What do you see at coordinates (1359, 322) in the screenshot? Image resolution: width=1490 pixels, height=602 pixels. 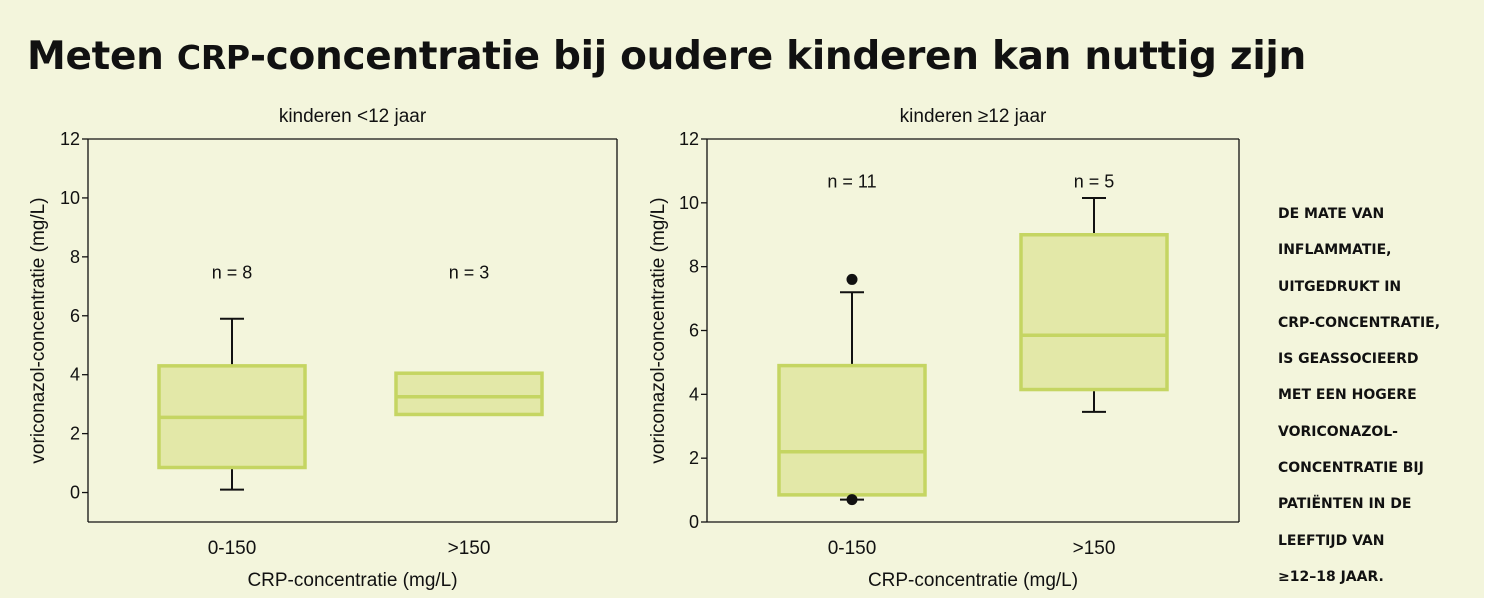 I see `side-note-line: CRP-concentratie,` at bounding box center [1359, 322].